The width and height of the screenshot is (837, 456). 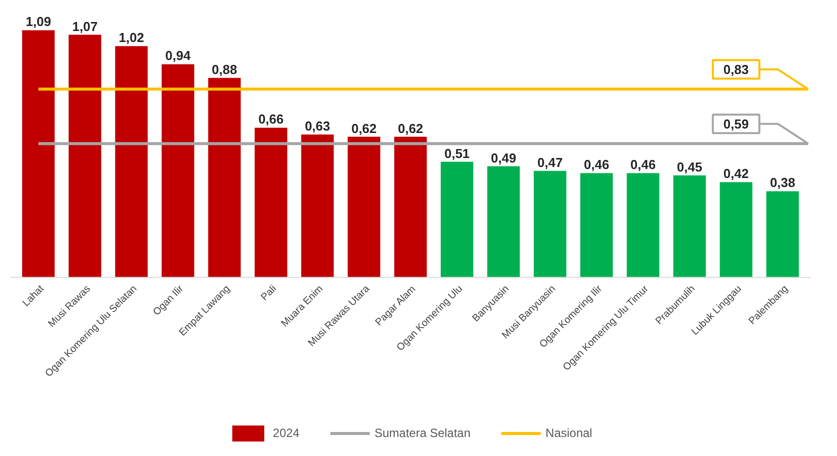 I want to click on data-label: 1,02, so click(x=131, y=38).